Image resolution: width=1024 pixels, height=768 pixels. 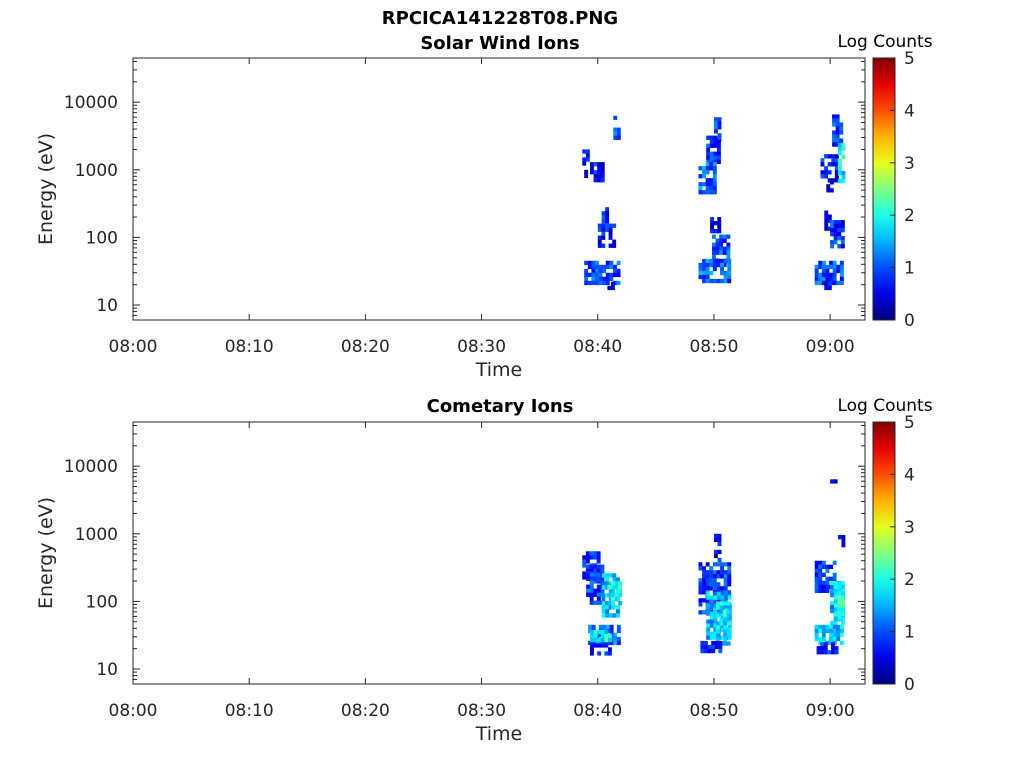 What do you see at coordinates (909, 216) in the screenshot?
I see `solar-wind-ions-colorbar-tick-label: 2` at bounding box center [909, 216].